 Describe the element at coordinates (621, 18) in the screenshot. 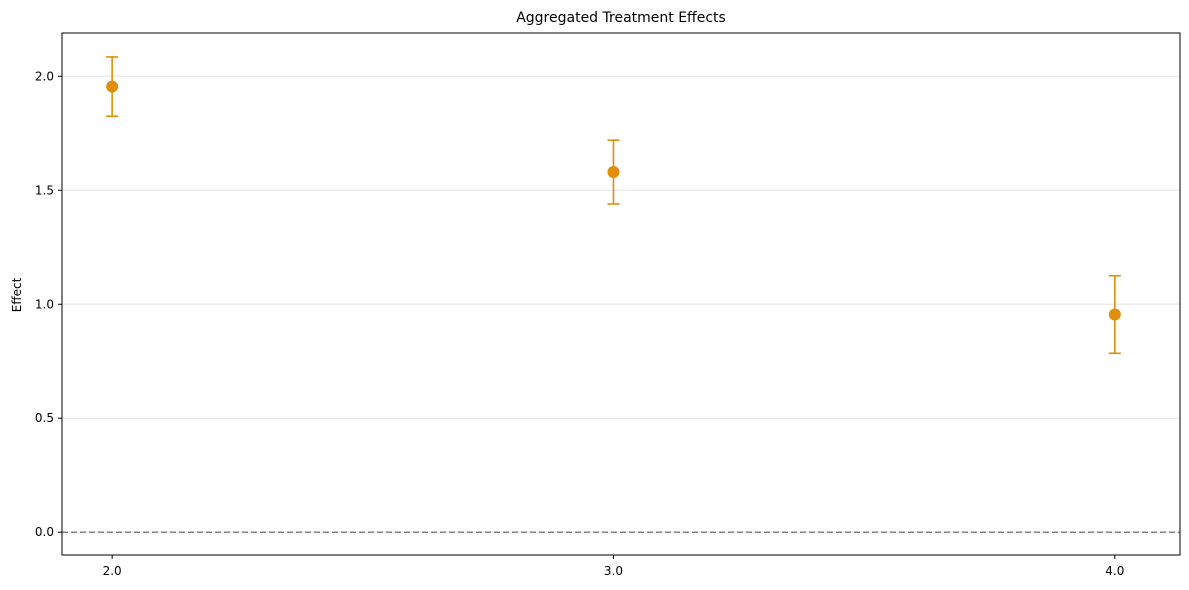

I see `chart-title: Aggregated Treatment Effects` at that location.